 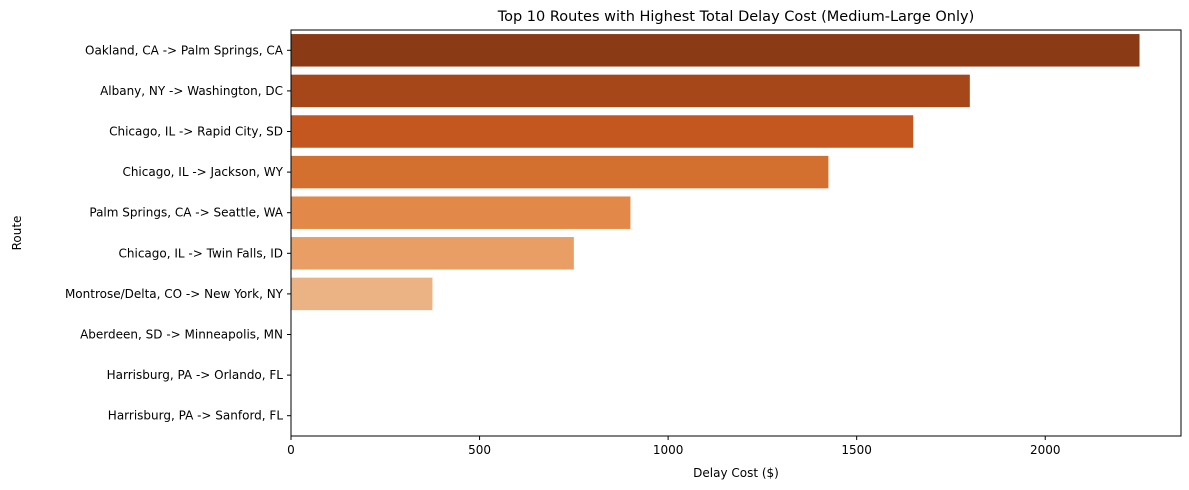 What do you see at coordinates (668, 450) in the screenshot?
I see `x-tick-label: 1000` at bounding box center [668, 450].